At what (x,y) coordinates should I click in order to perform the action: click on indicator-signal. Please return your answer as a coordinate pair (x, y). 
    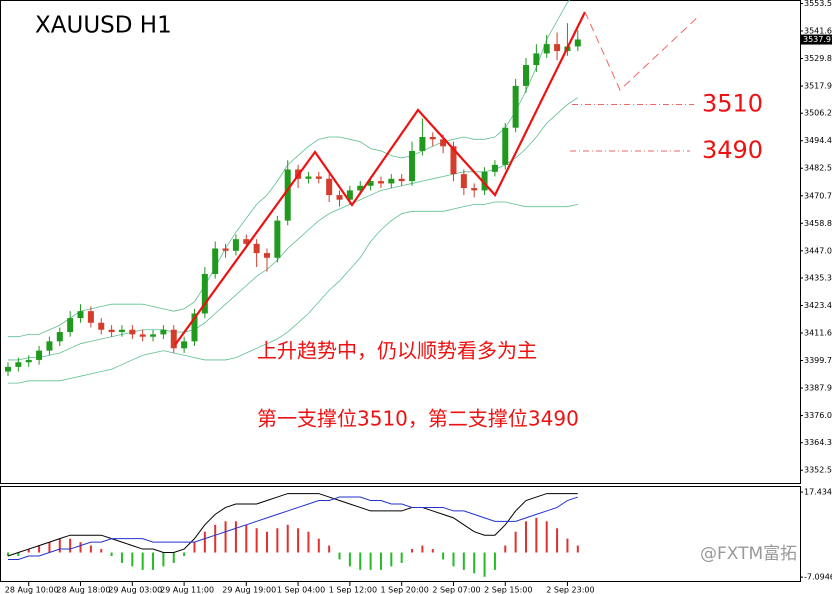
    Looking at the image, I should click on (293, 528).